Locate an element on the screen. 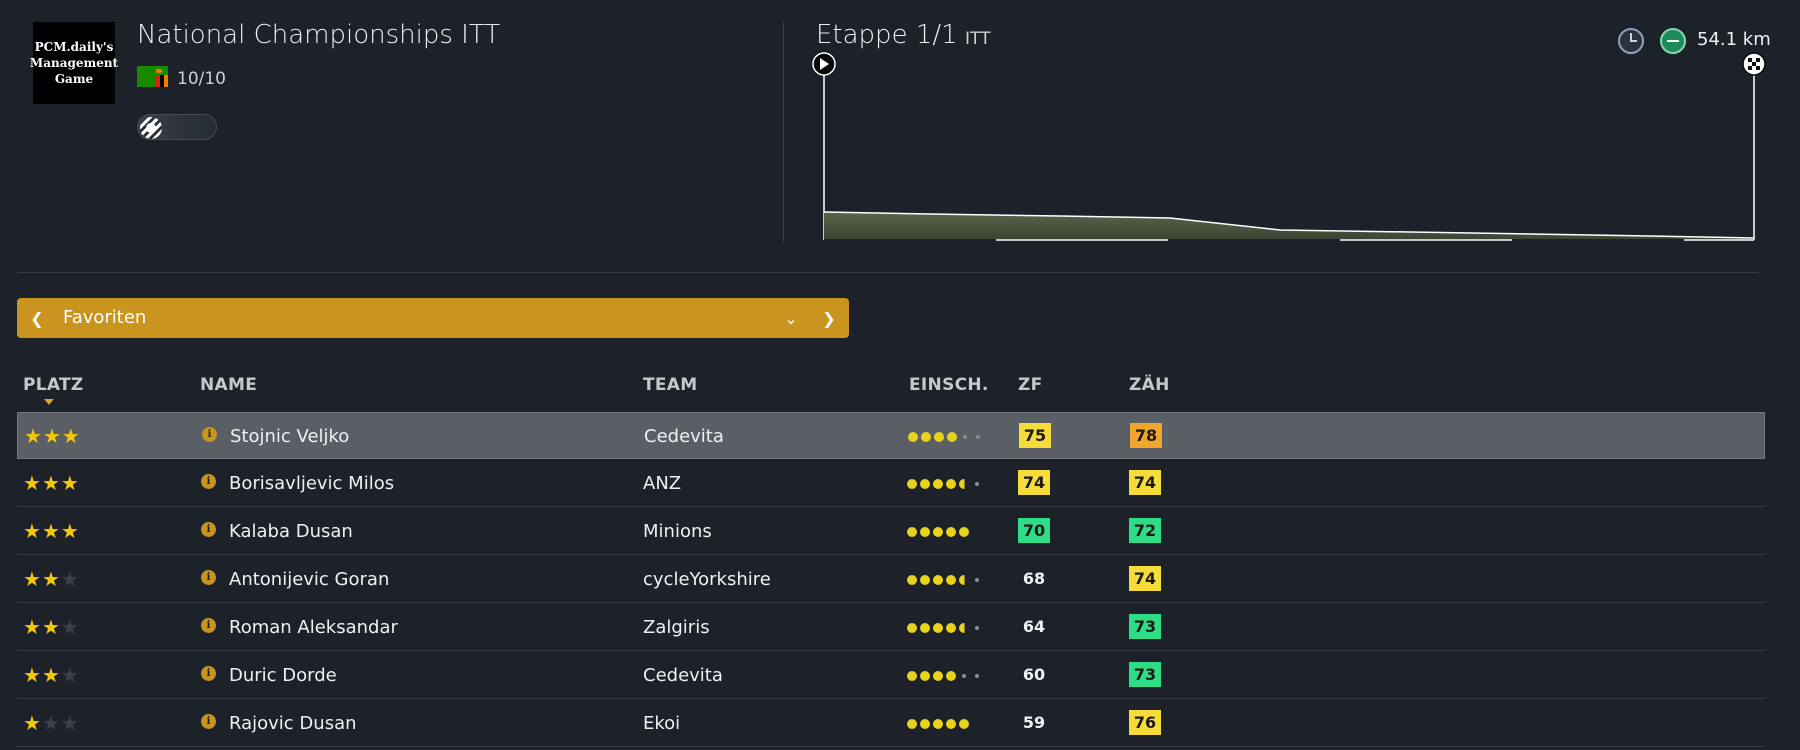 Image resolution: width=1800 pixels, height=750 pixels. rider-team: Minions is located at coordinates (677, 531).